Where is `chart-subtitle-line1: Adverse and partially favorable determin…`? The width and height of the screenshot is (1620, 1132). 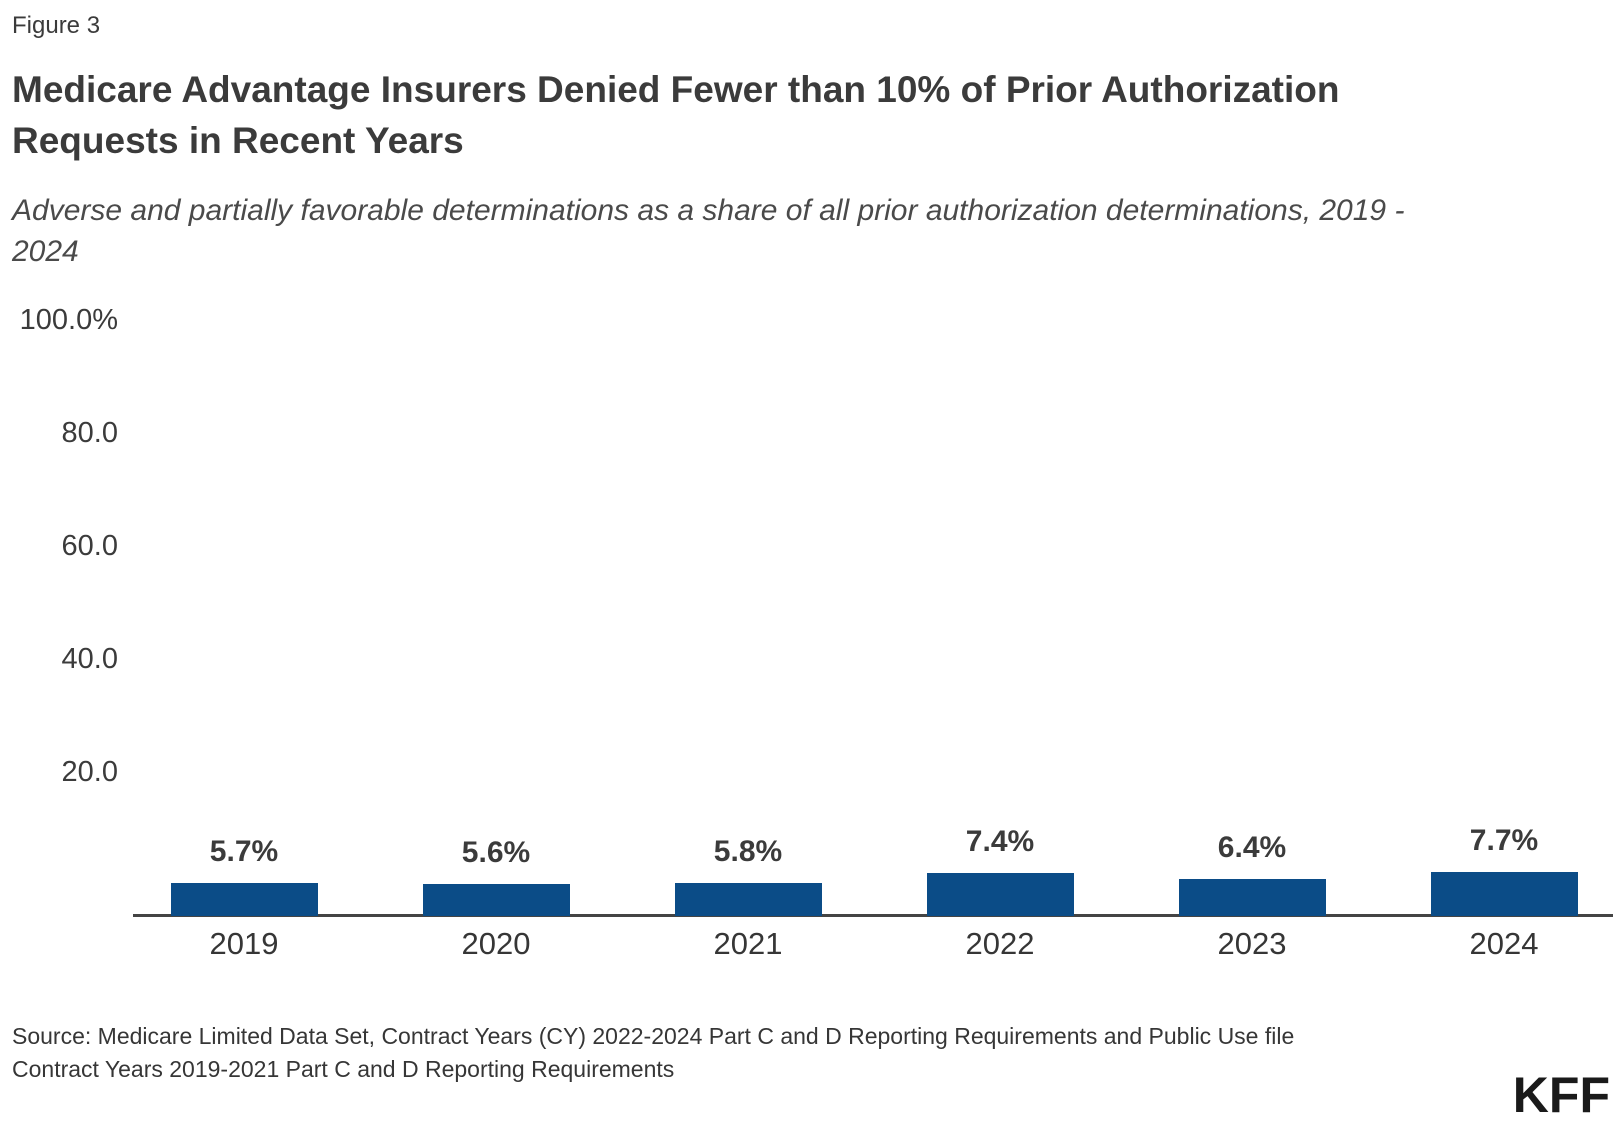 chart-subtitle-line1: Adverse and partially favorable determin… is located at coordinates (708, 210).